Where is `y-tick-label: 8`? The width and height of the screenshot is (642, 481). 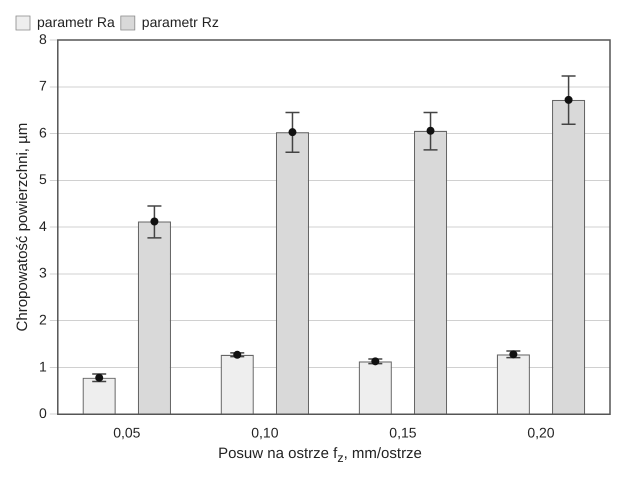
y-tick-label: 8 is located at coordinates (42, 38).